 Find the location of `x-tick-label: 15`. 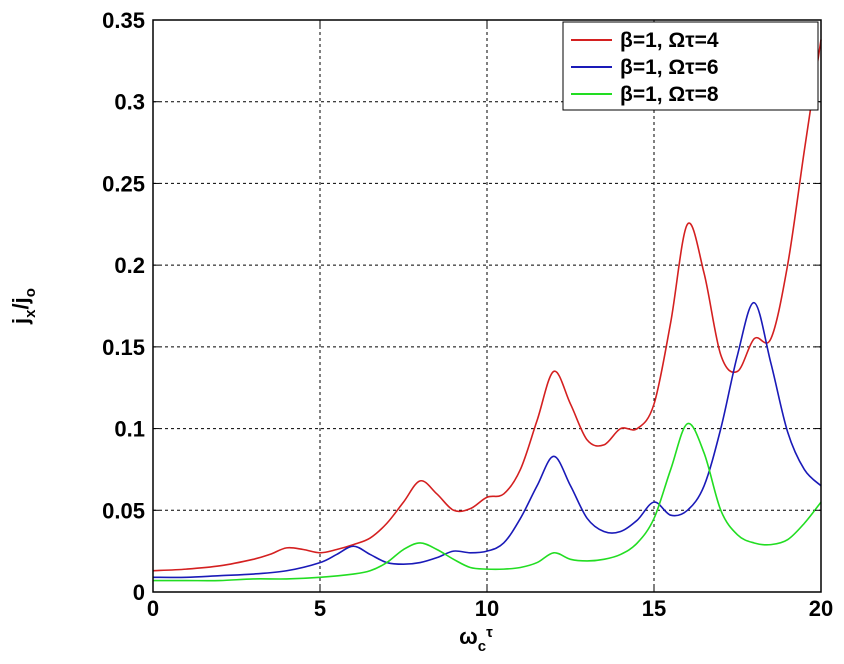

x-tick-label: 15 is located at coordinates (654, 608).